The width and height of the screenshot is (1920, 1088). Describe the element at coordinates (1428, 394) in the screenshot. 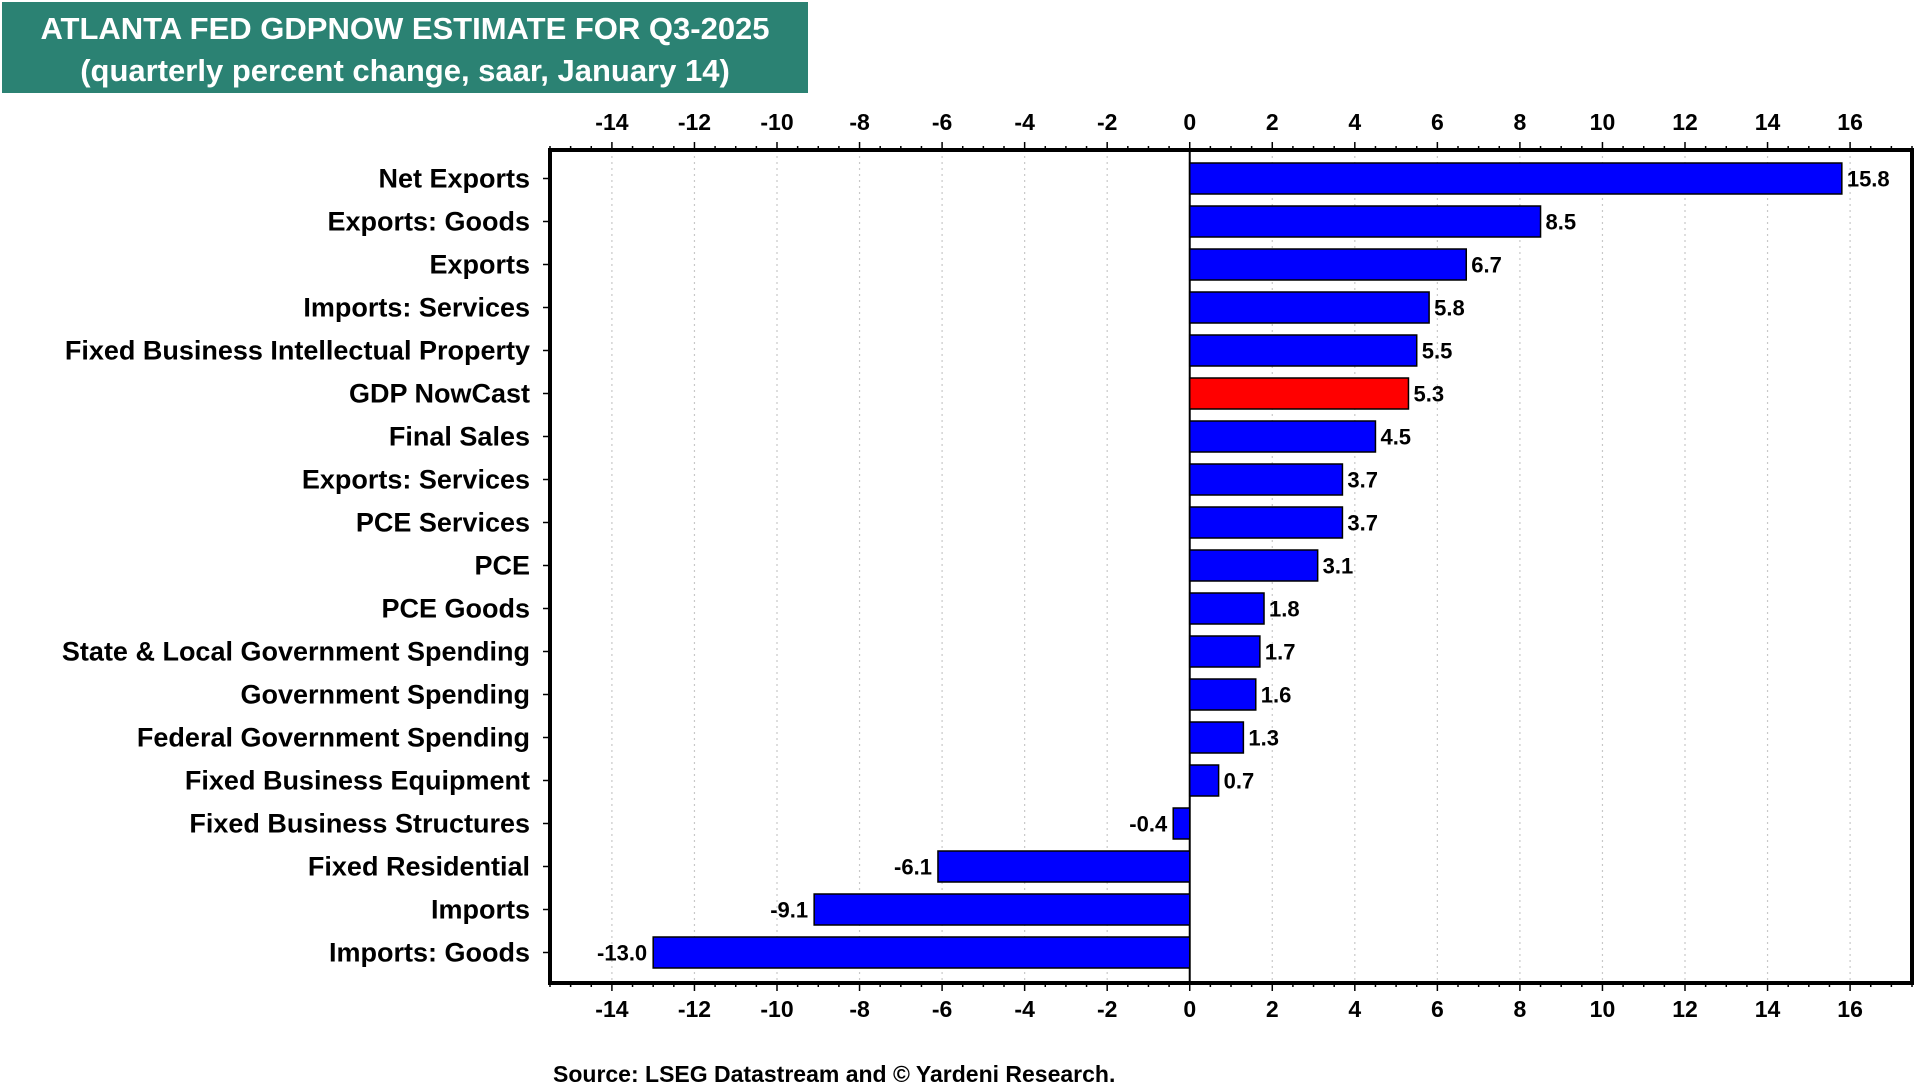

I see `value-label: 5.3` at that location.